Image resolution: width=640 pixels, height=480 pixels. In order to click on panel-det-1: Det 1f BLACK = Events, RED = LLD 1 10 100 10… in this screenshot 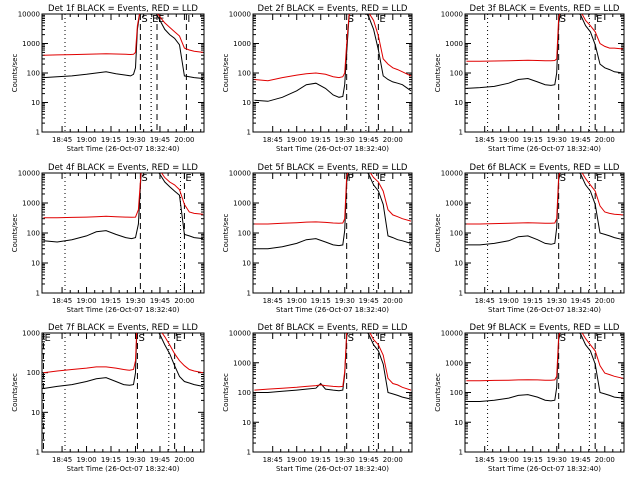, I will do `click(108, 78)`.